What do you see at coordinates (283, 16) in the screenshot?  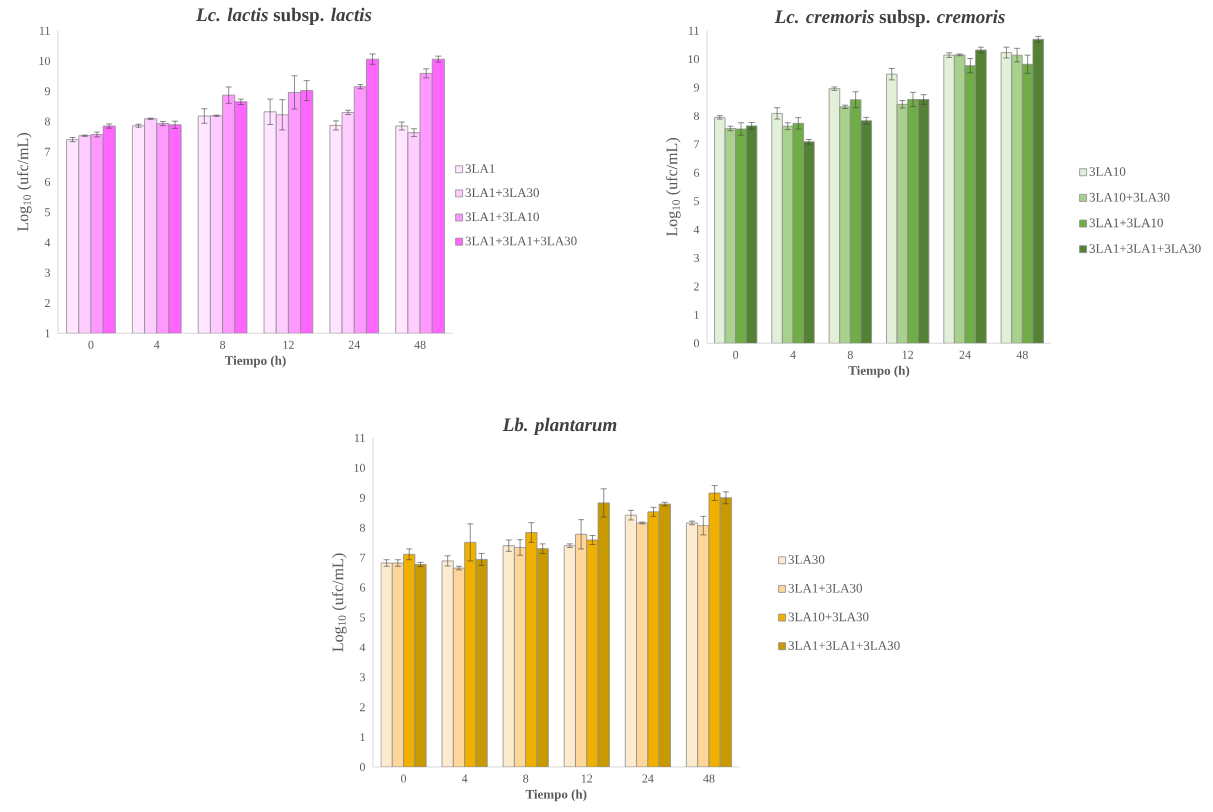 I see `chart-title: Lc. lactis subsp. lactis` at bounding box center [283, 16].